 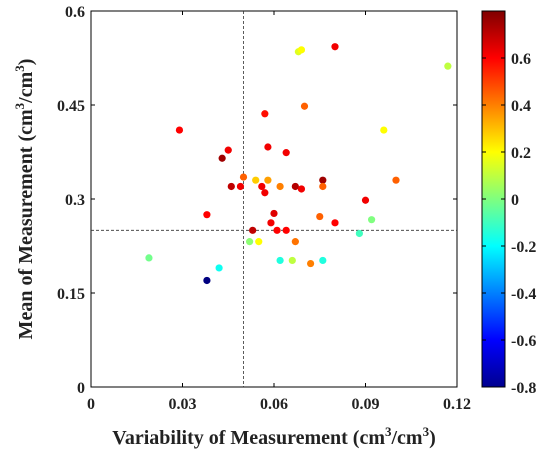 I want to click on y-axis-title: Mean of Measurement (cm3/cm3), so click(x=24, y=199).